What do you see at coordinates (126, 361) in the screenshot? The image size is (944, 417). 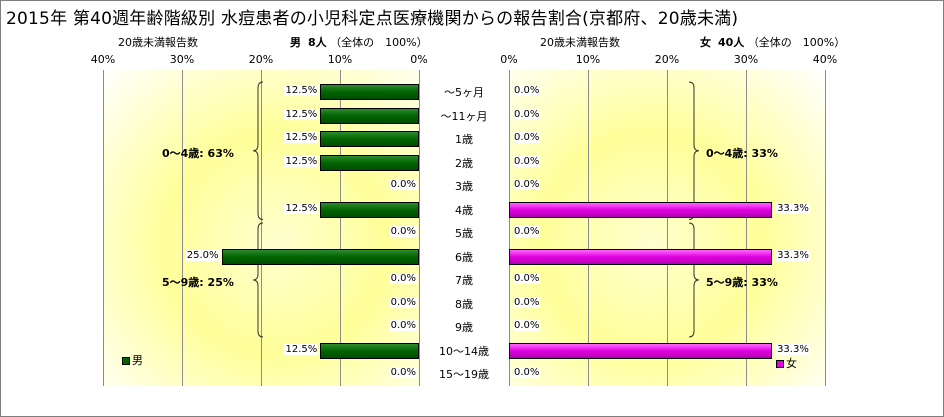 I see `male-legend-swatch` at bounding box center [126, 361].